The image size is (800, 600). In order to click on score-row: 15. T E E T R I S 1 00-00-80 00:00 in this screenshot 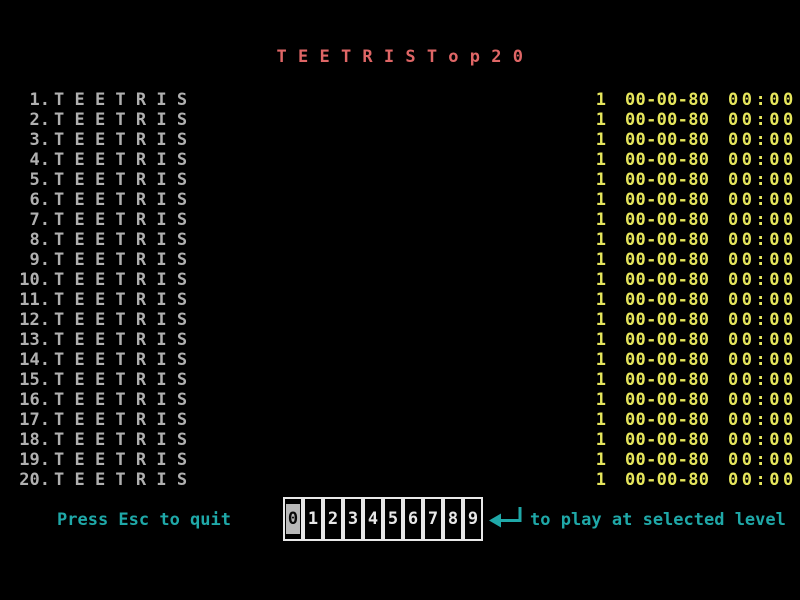, I will do `click(400, 380)`.